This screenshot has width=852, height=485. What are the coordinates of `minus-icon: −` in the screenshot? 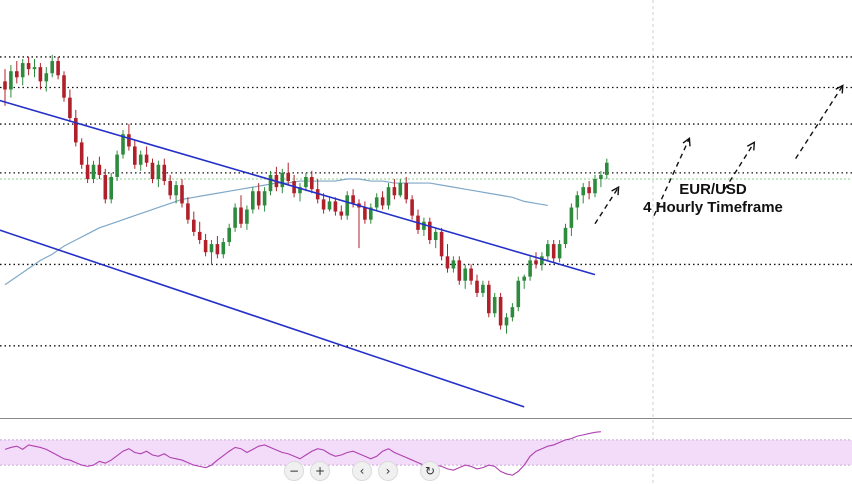 It's located at (294, 471).